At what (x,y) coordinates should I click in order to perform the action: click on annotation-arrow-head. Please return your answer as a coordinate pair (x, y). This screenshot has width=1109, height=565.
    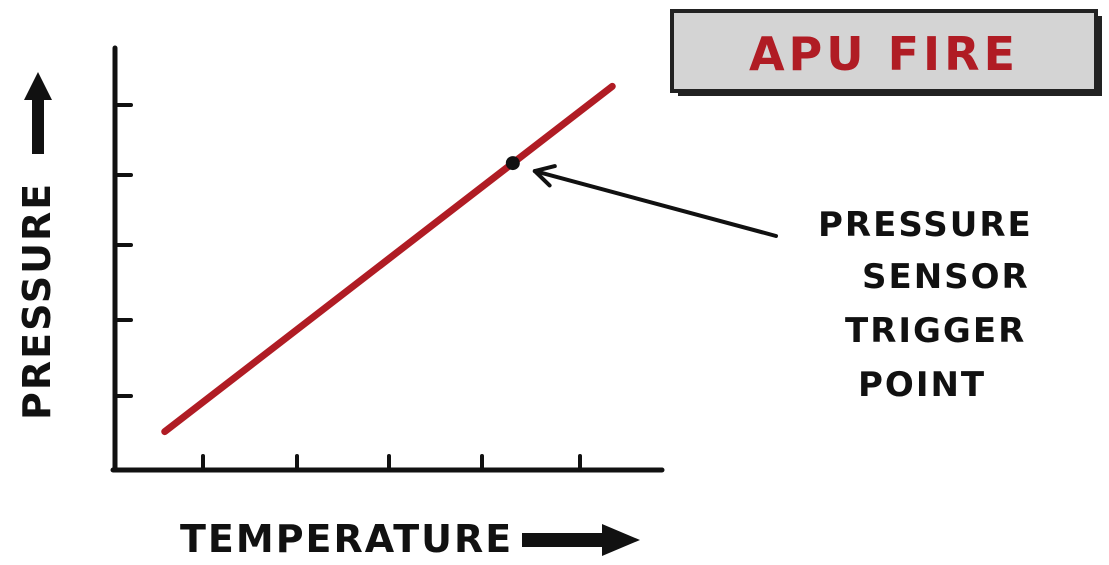
    Looking at the image, I should click on (544, 176).